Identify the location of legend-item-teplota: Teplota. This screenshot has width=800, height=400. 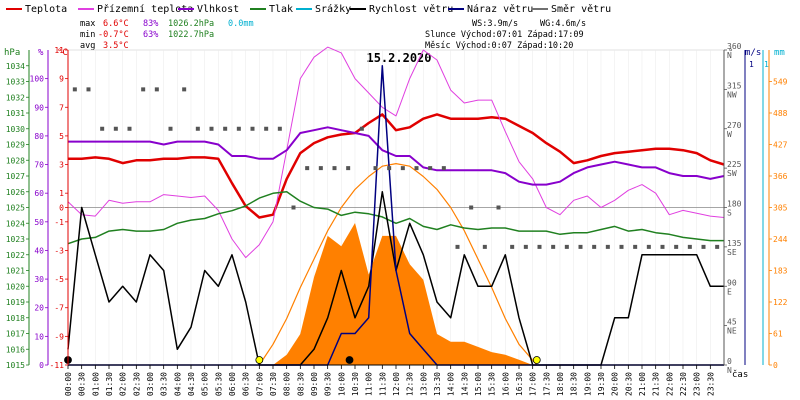
(36, 9).